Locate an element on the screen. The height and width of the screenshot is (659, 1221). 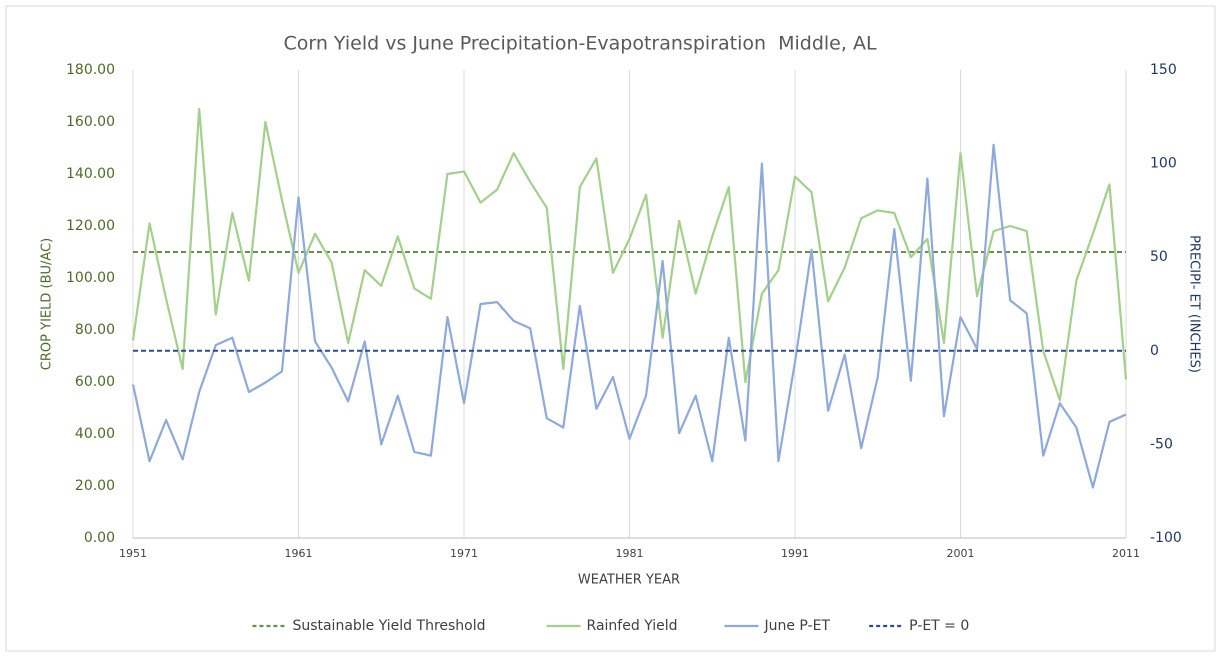
y2-tick-label: 100 is located at coordinates (1163, 164).